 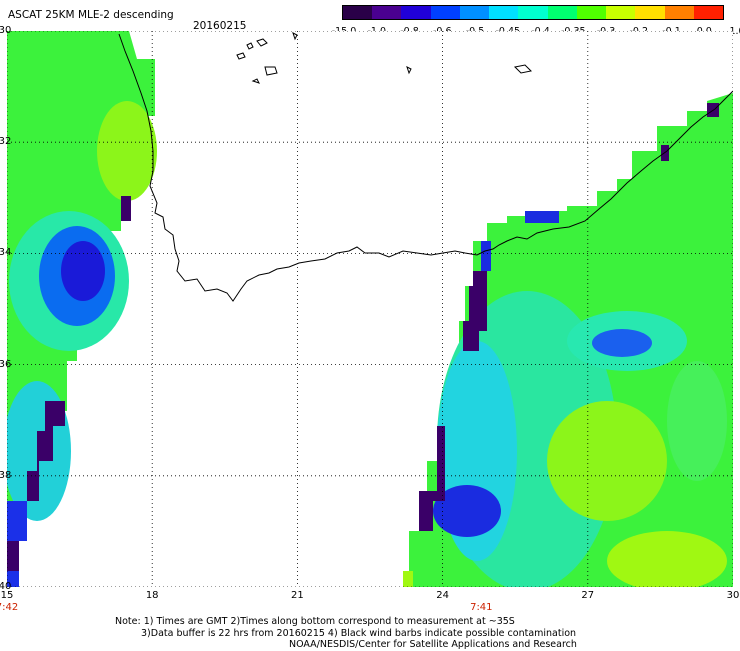 What do you see at coordinates (9, 607) in the screenshot?
I see `time-label: 7:42` at bounding box center [9, 607].